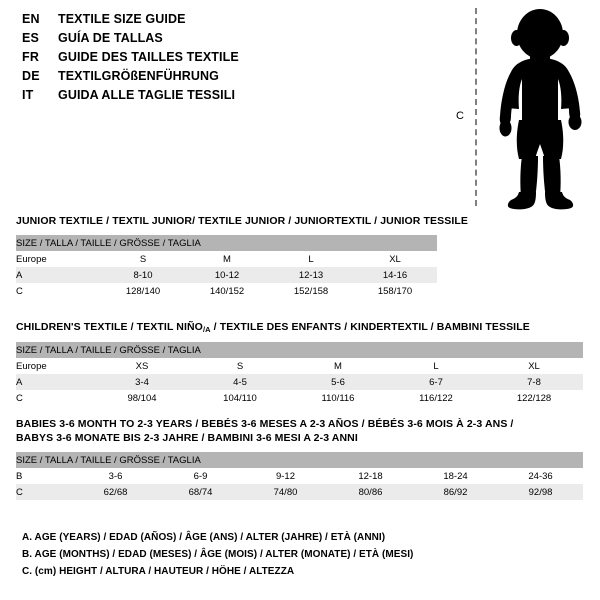  What do you see at coordinates (44, 476) in the screenshot?
I see `row-label: B` at bounding box center [44, 476].